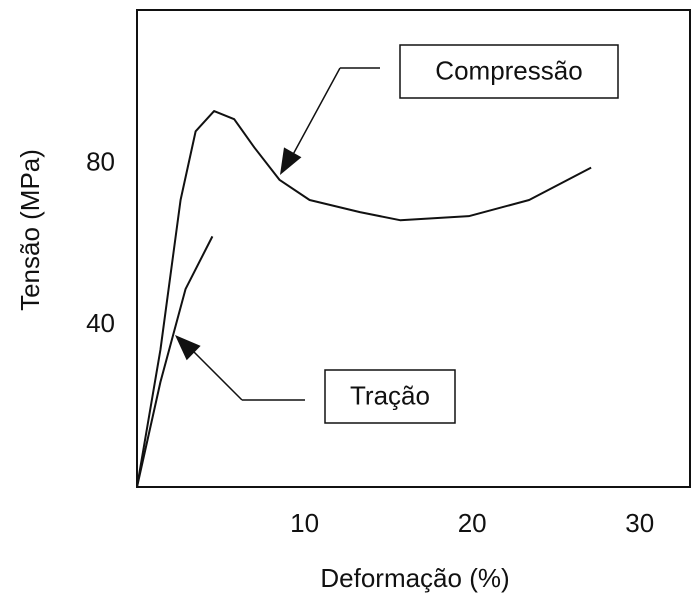  I want to click on legend-label: Tração, so click(390, 395).